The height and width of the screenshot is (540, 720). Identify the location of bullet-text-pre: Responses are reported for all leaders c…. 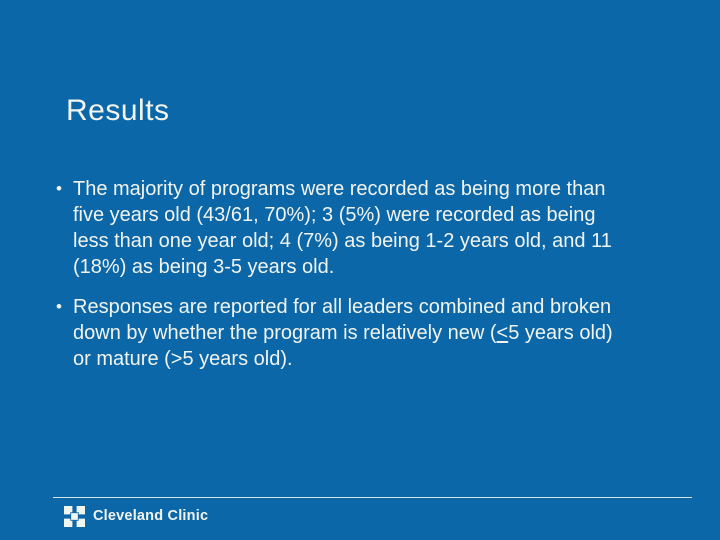
(342, 320).